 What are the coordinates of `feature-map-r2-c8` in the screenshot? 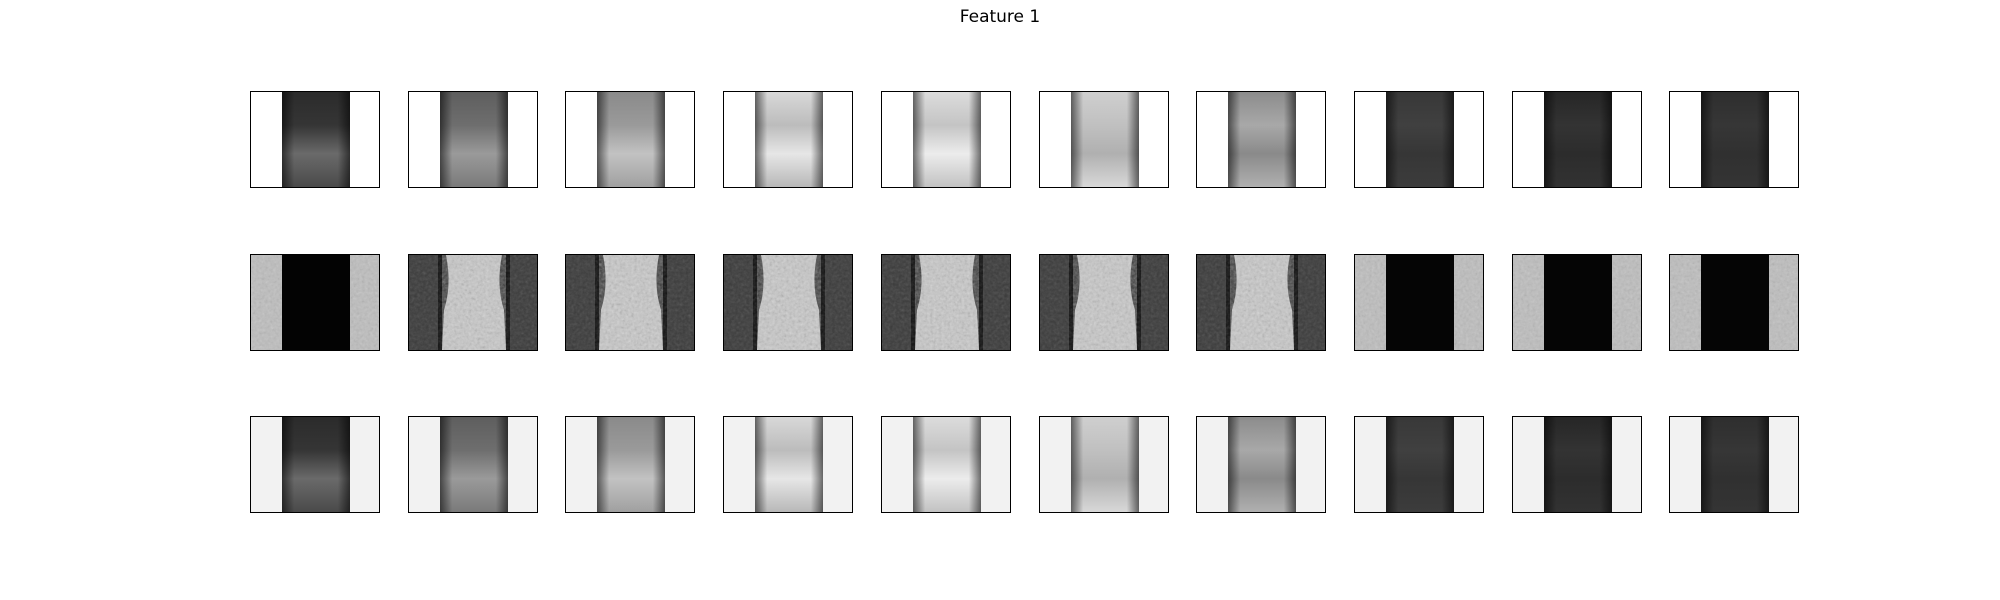 It's located at (1419, 302).